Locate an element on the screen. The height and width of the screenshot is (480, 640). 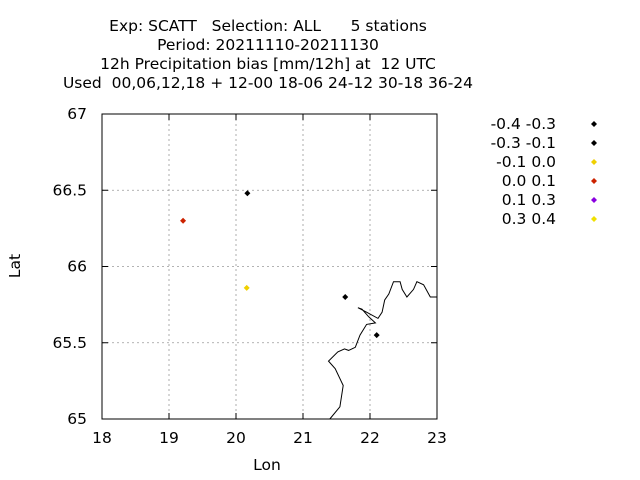
y-axis-label: Lat is located at coordinates (15, 266).